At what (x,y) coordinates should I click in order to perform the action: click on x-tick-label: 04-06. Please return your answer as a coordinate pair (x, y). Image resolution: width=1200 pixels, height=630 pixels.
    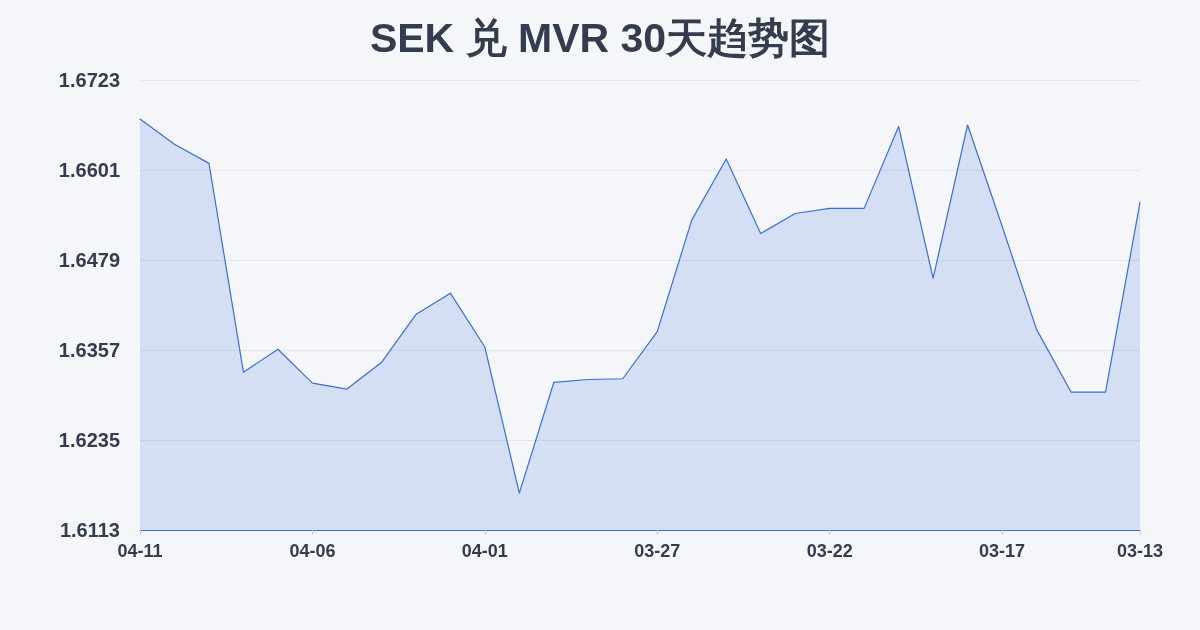
    Looking at the image, I should click on (312, 551).